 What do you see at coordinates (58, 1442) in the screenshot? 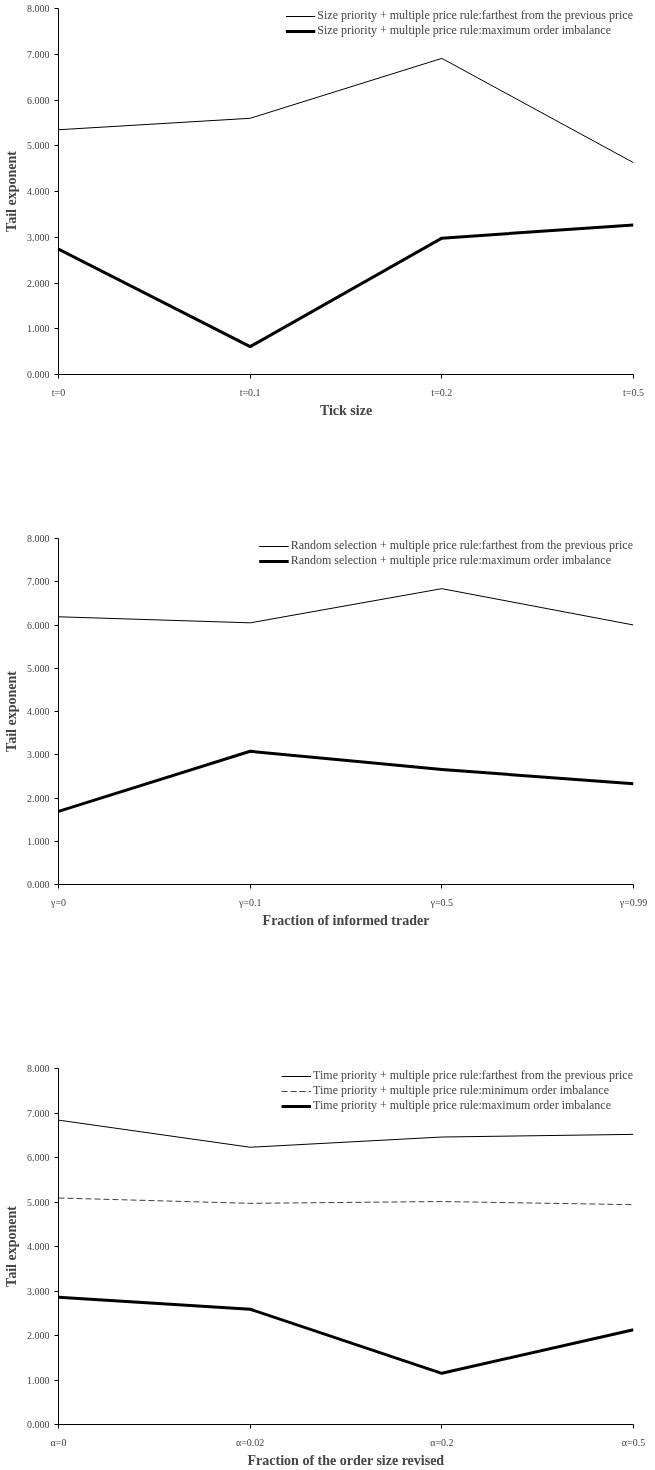
I see `x-tick-label: α=0` at bounding box center [58, 1442].